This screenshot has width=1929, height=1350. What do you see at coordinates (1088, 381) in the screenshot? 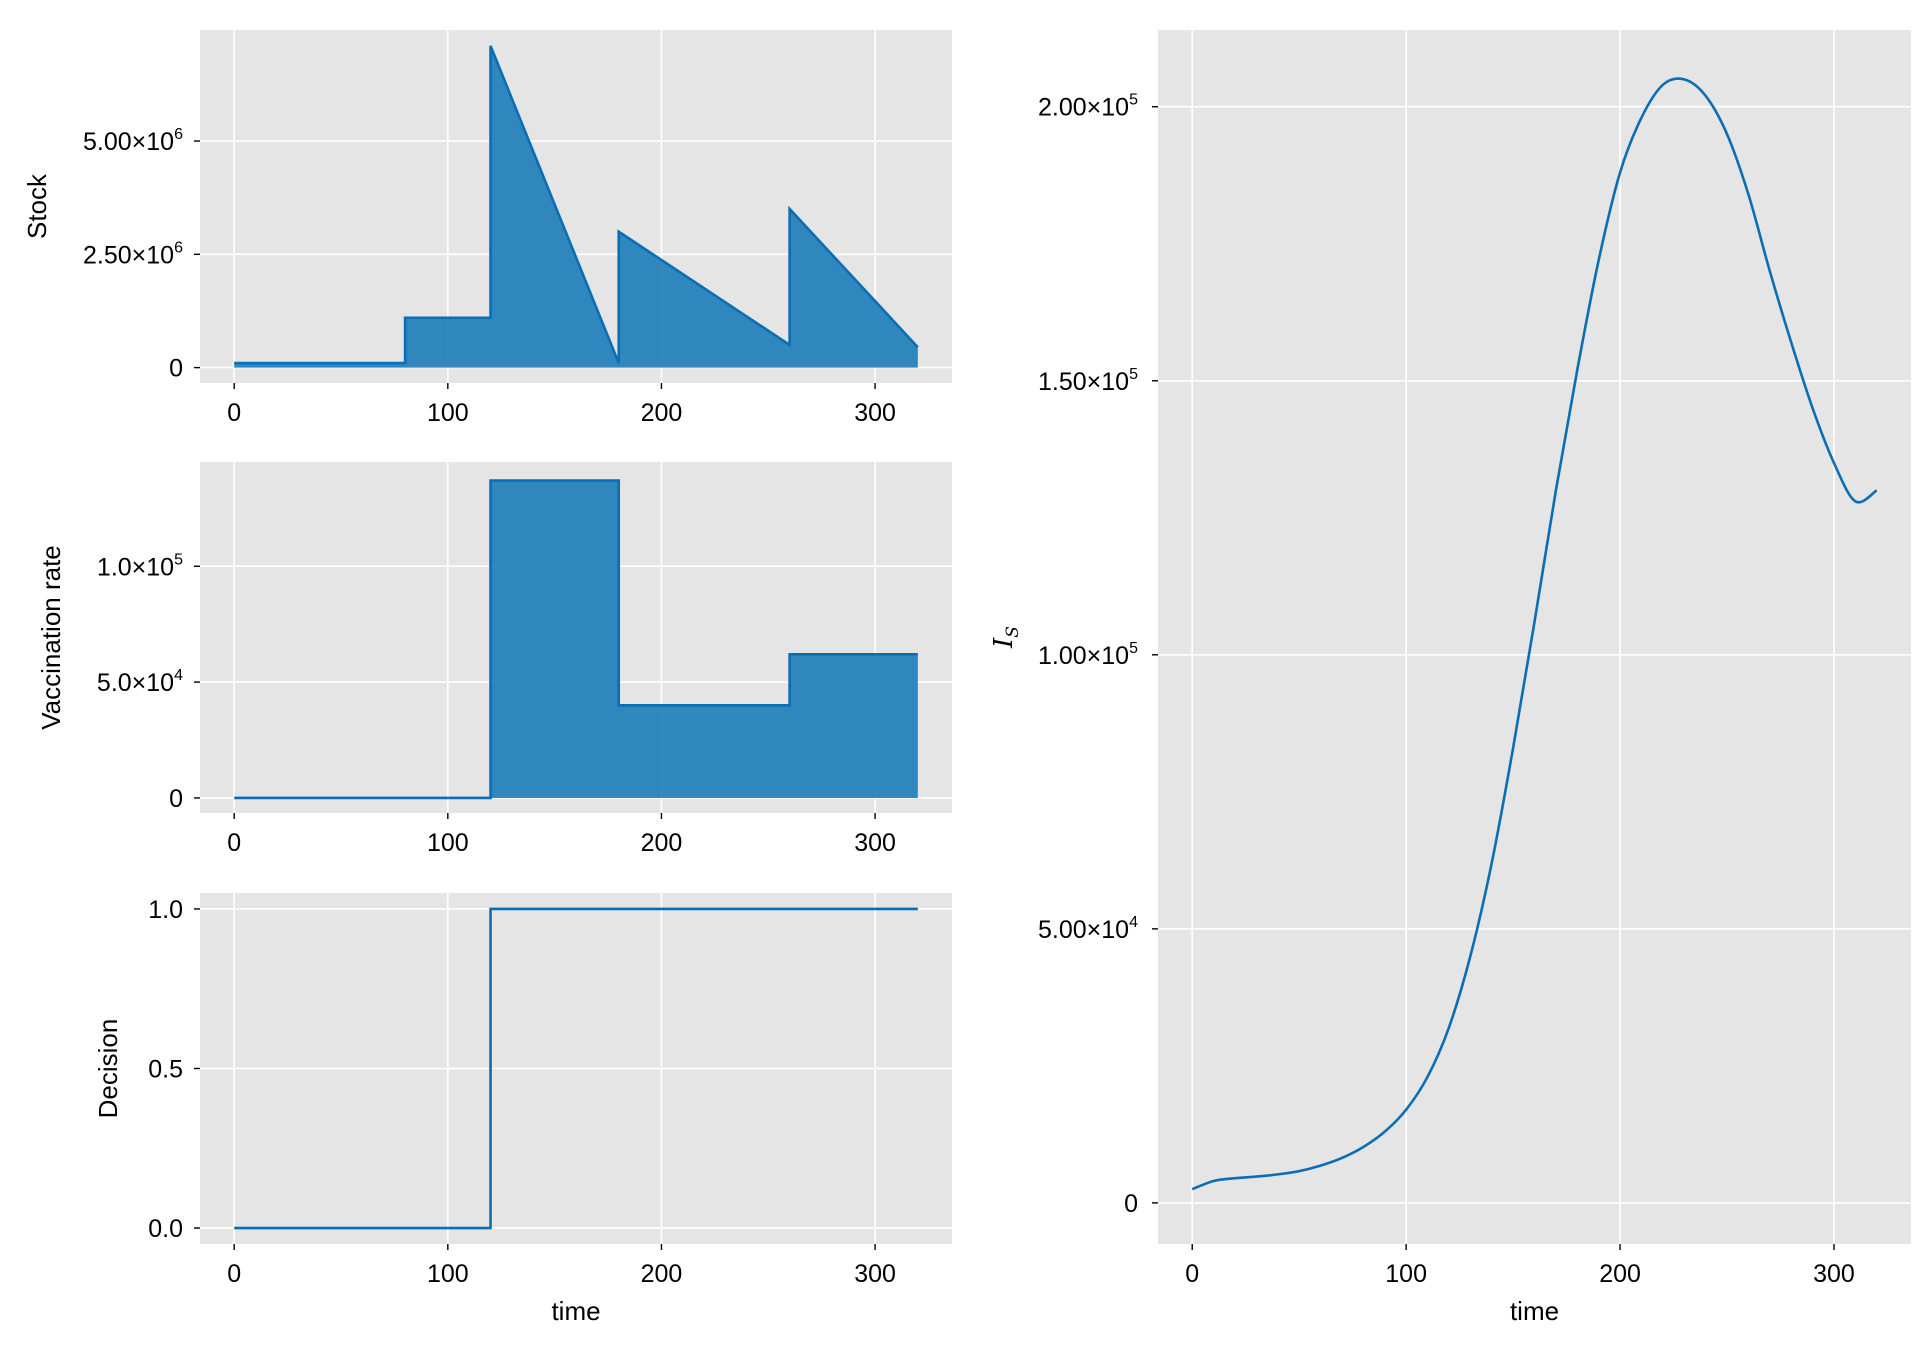
I see `y-tick-label: 1.50×10⁵` at bounding box center [1088, 381].